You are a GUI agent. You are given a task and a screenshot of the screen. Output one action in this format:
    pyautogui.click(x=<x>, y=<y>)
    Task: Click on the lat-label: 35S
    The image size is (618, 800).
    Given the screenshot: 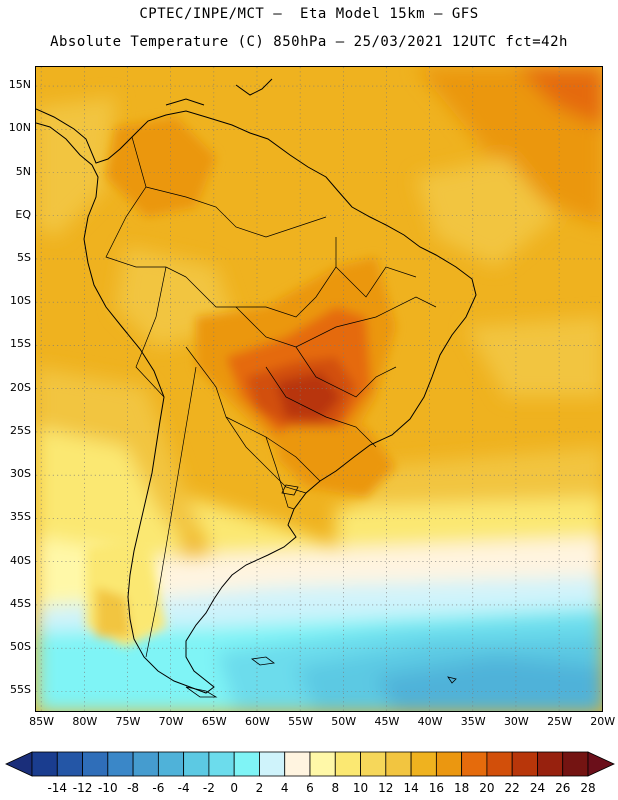 What is the action you would take?
    pyautogui.click(x=20, y=517)
    